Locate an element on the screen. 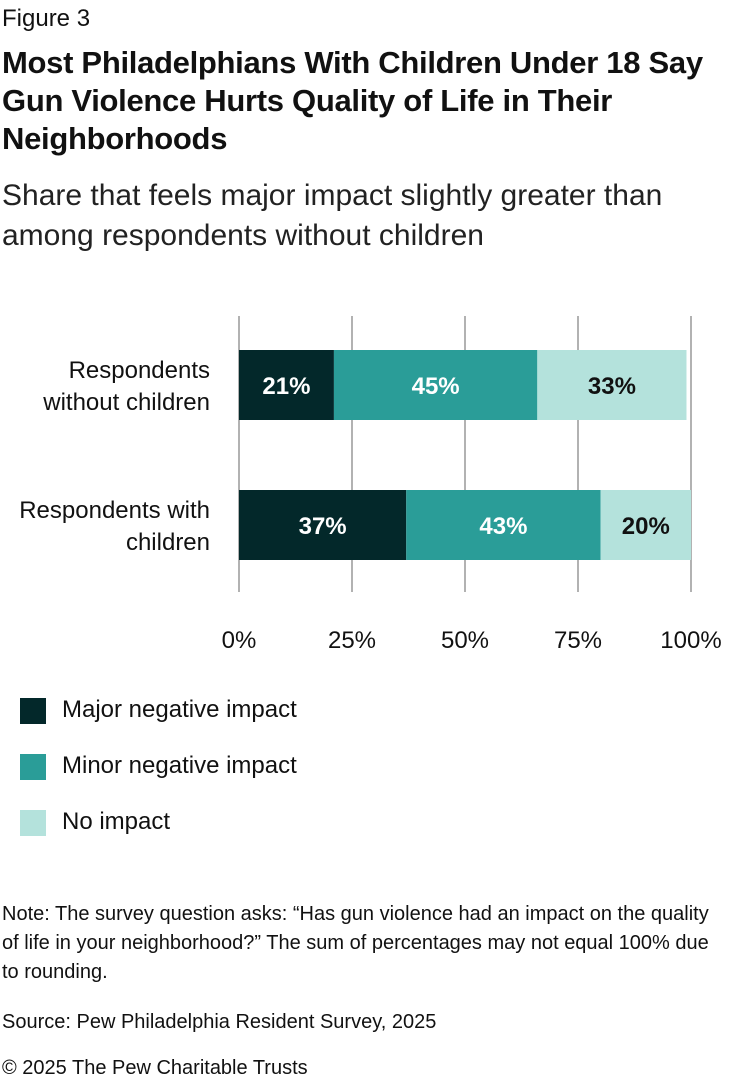 The height and width of the screenshot is (1086, 732). data-label: 20% is located at coordinates (646, 526).